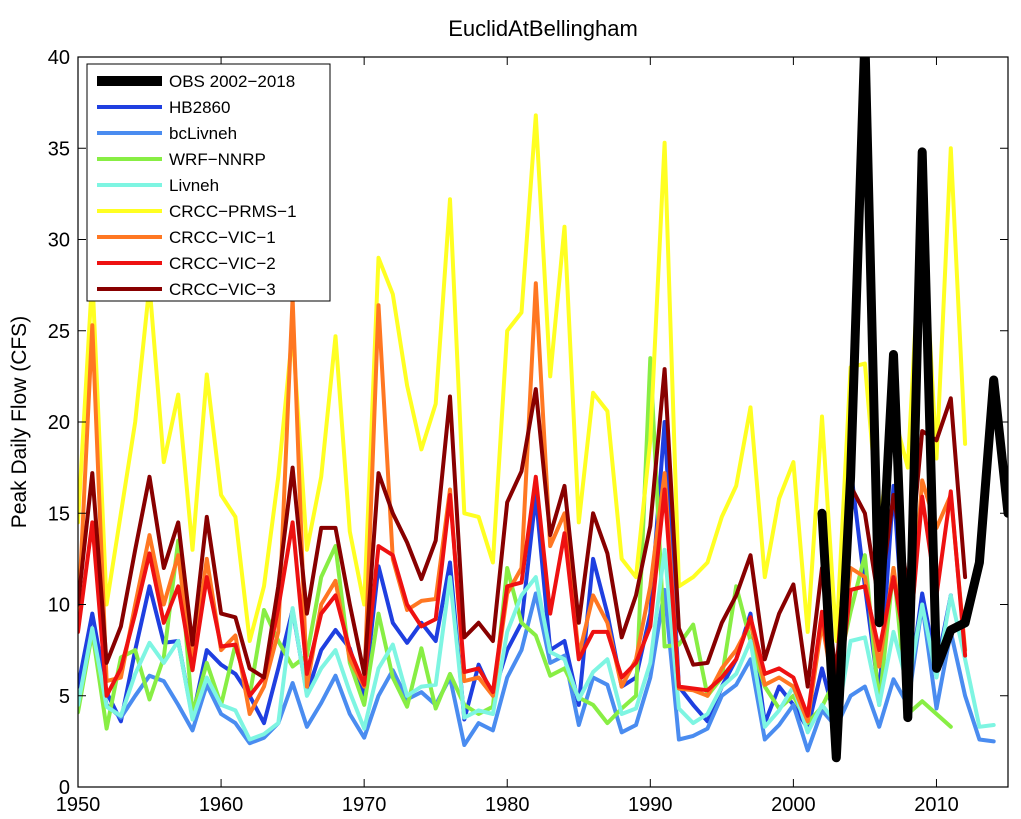 Image resolution: width=1021 pixels, height=819 pixels. What do you see at coordinates (221, 805) in the screenshot?
I see `x-tick-label: 1960` at bounding box center [221, 805].